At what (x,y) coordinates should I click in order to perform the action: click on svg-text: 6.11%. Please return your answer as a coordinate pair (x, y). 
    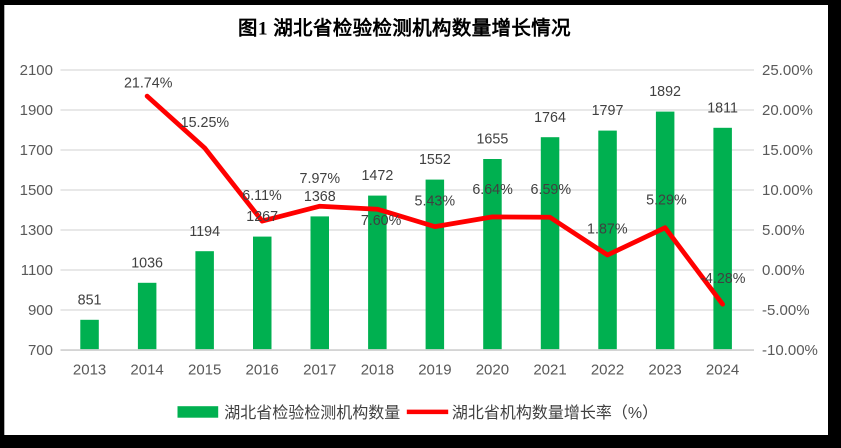
    Looking at the image, I should click on (262, 196).